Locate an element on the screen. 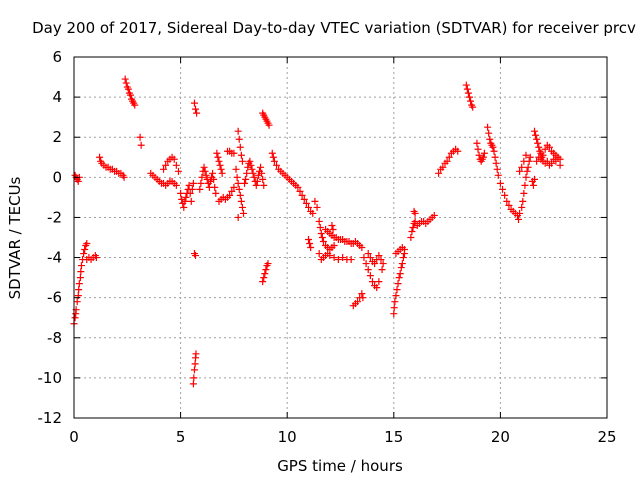 The height and width of the screenshot is (480, 640). y-tick-label: -6 is located at coordinates (54, 298).